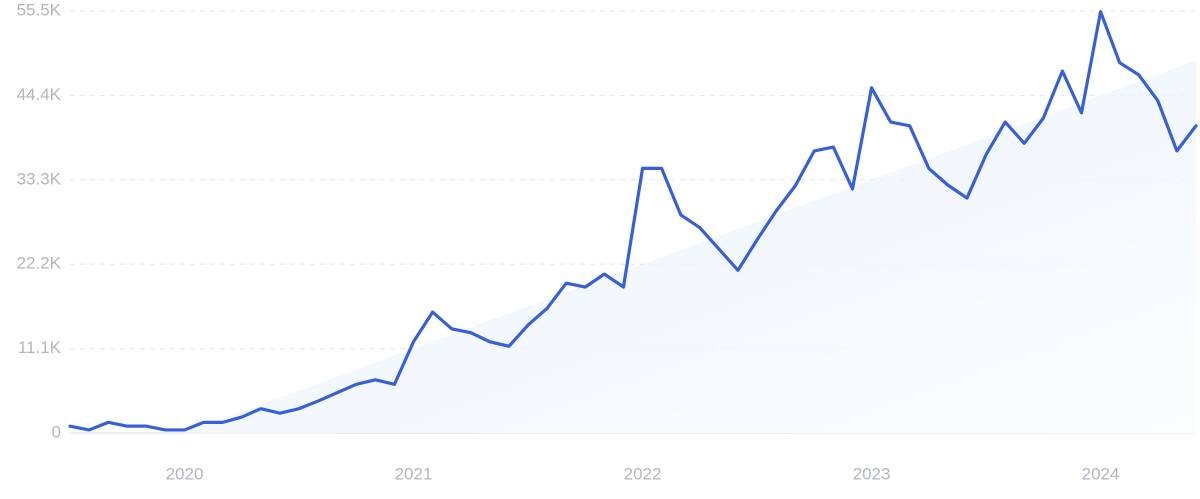 The image size is (1200, 499). What do you see at coordinates (414, 473) in the screenshot?
I see `x-tick-label: 2021` at bounding box center [414, 473].